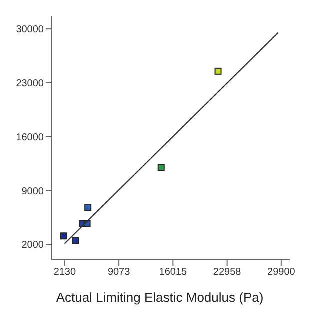 The width and height of the screenshot is (320, 320). What do you see at coordinates (30, 30) in the screenshot?
I see `y-tick-label: 30000` at bounding box center [30, 30].